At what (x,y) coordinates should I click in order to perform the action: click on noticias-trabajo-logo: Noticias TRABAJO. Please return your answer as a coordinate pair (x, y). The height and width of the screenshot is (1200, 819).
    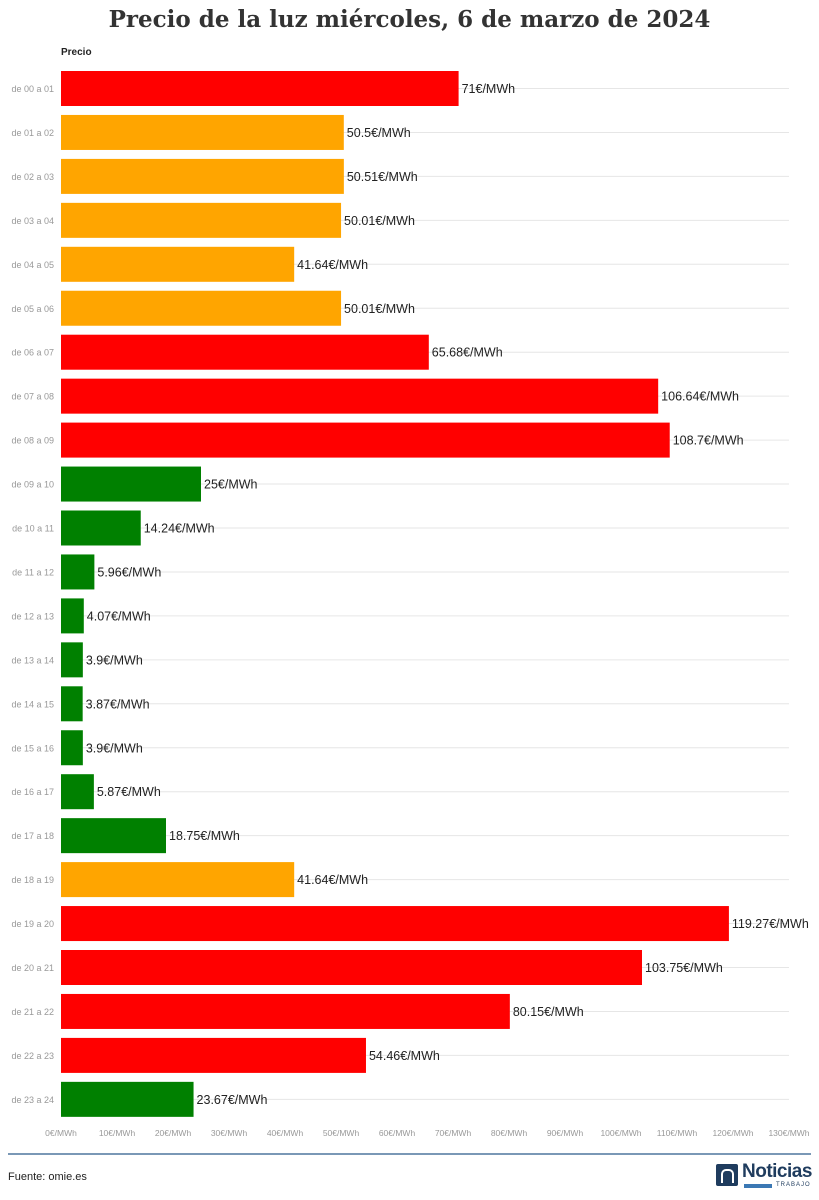
    Looking at the image, I should click on (764, 1176).